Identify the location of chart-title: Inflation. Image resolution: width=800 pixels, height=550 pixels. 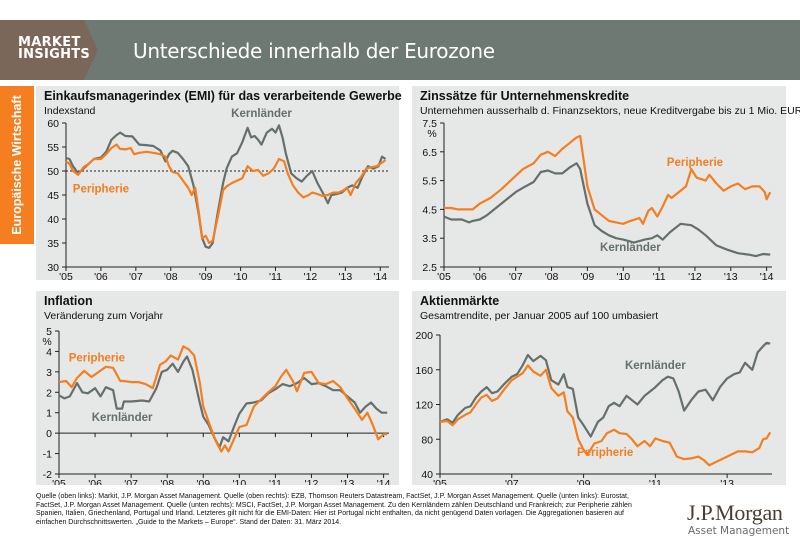
(68, 301).